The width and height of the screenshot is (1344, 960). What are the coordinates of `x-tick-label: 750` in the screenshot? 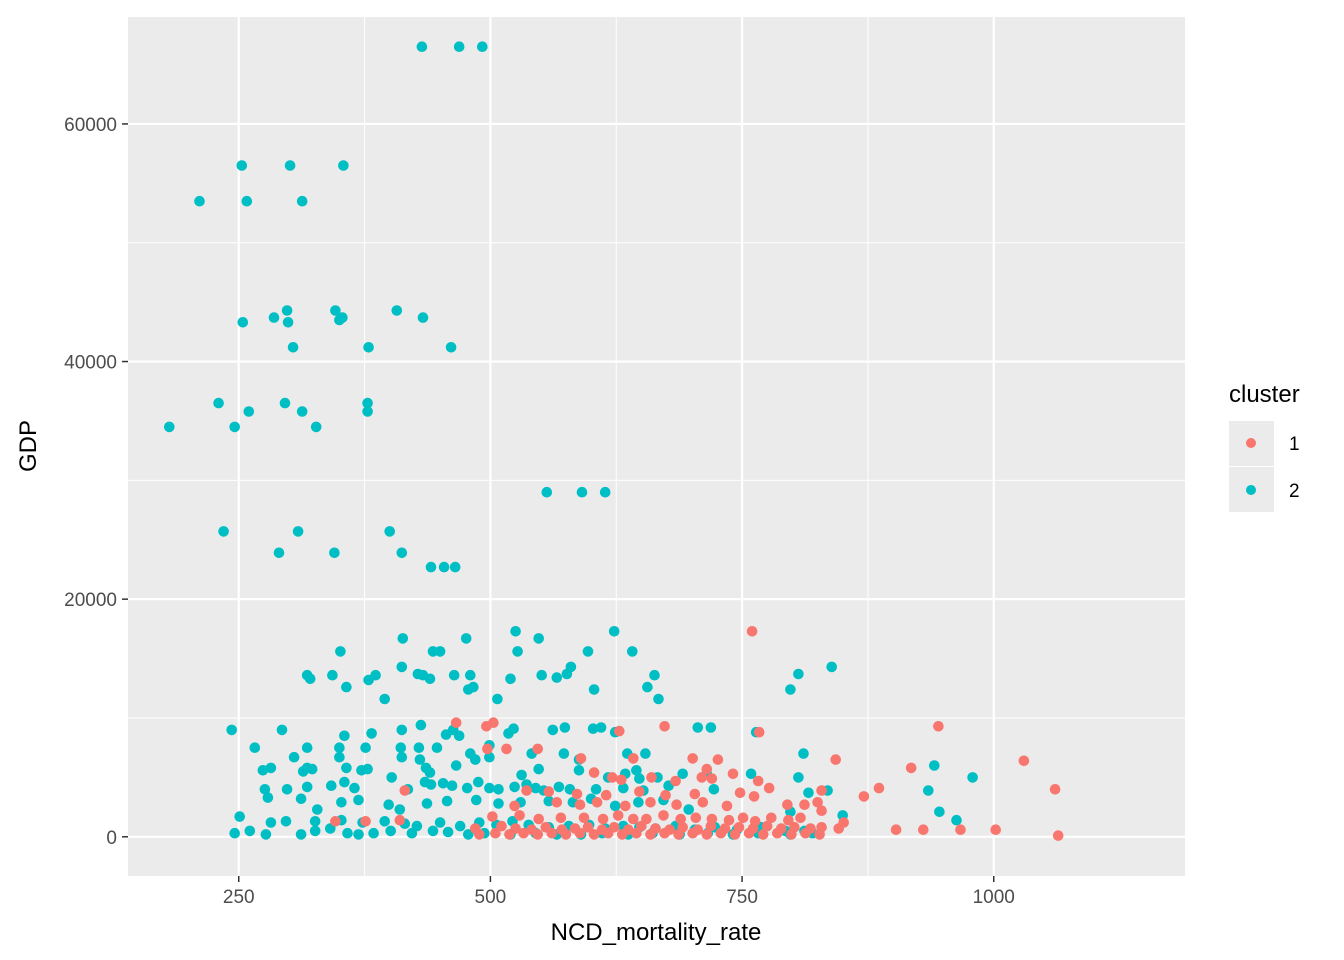 It's located at (742, 897).